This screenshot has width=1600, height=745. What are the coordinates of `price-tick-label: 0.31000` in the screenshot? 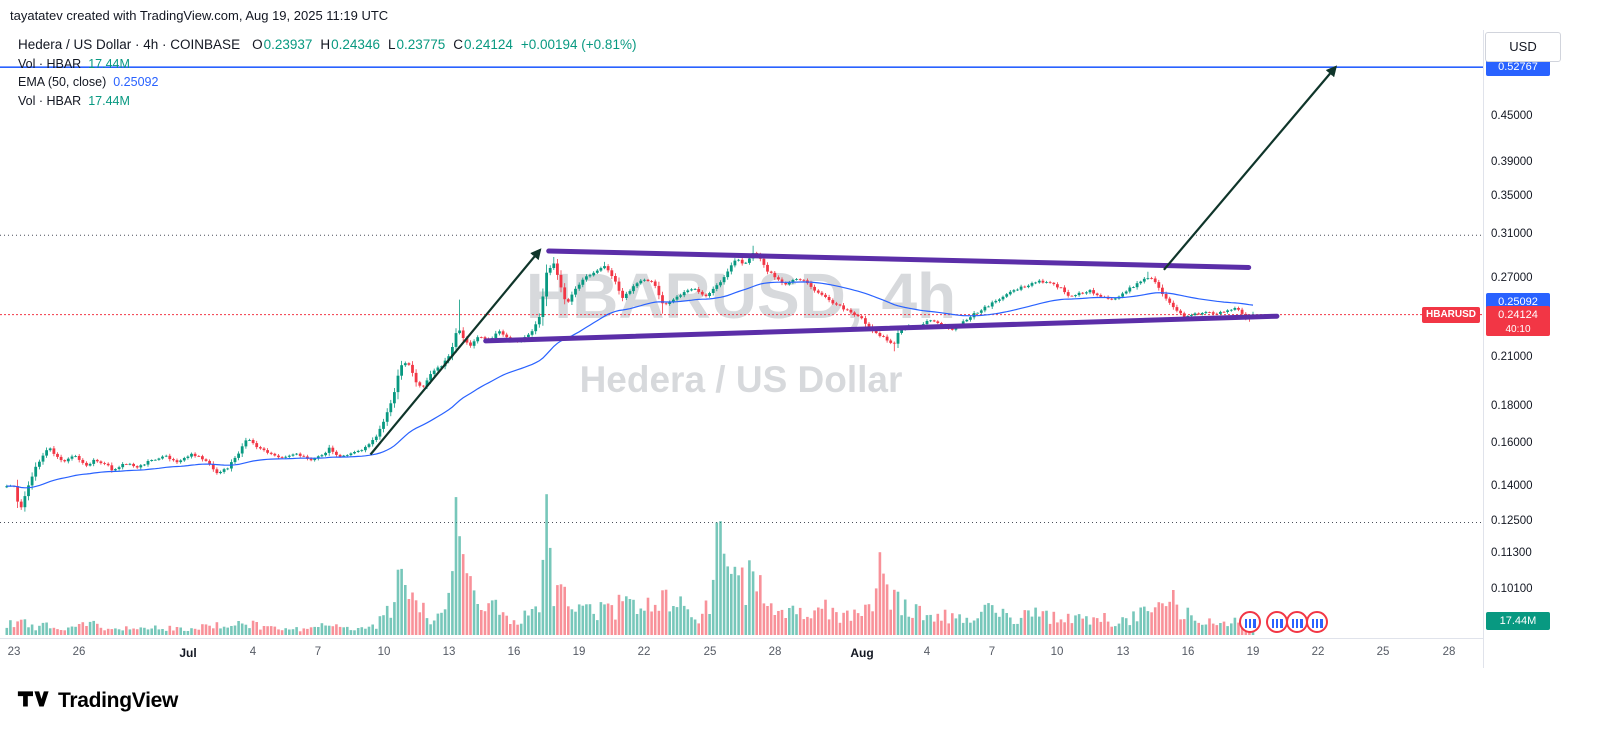 It's located at (1512, 234).